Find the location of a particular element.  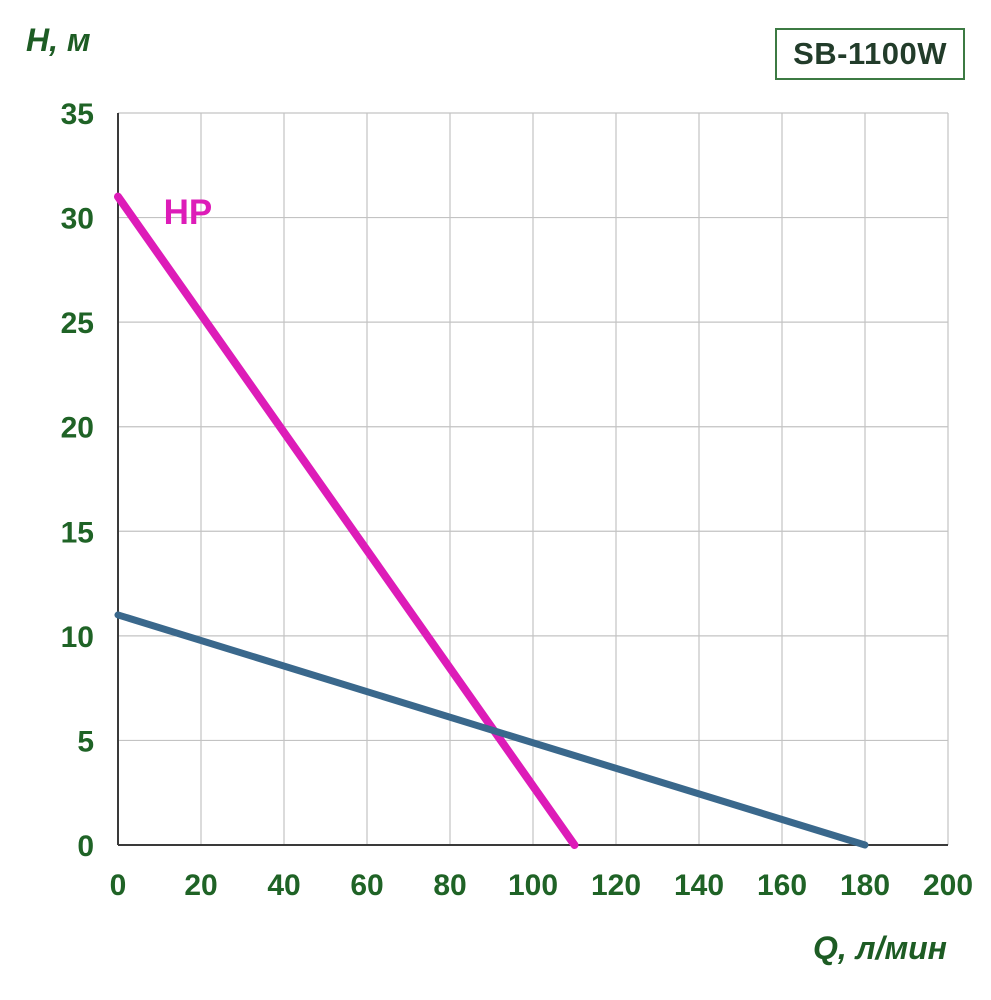

x-tick-label: 80 is located at coordinates (449, 885).